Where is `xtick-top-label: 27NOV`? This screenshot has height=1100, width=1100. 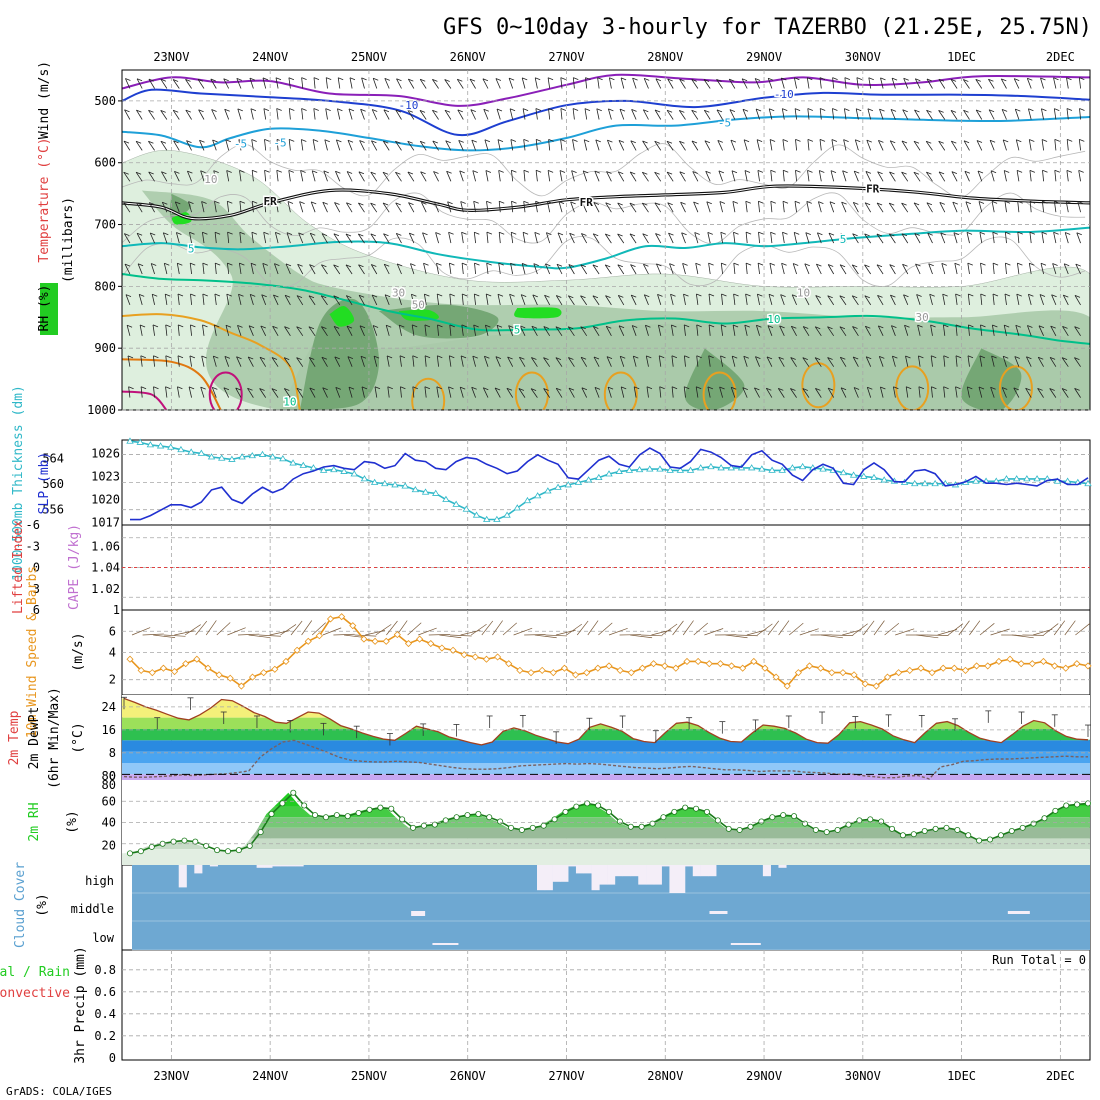
xtick-top-label: 27NOV is located at coordinates (566, 57).